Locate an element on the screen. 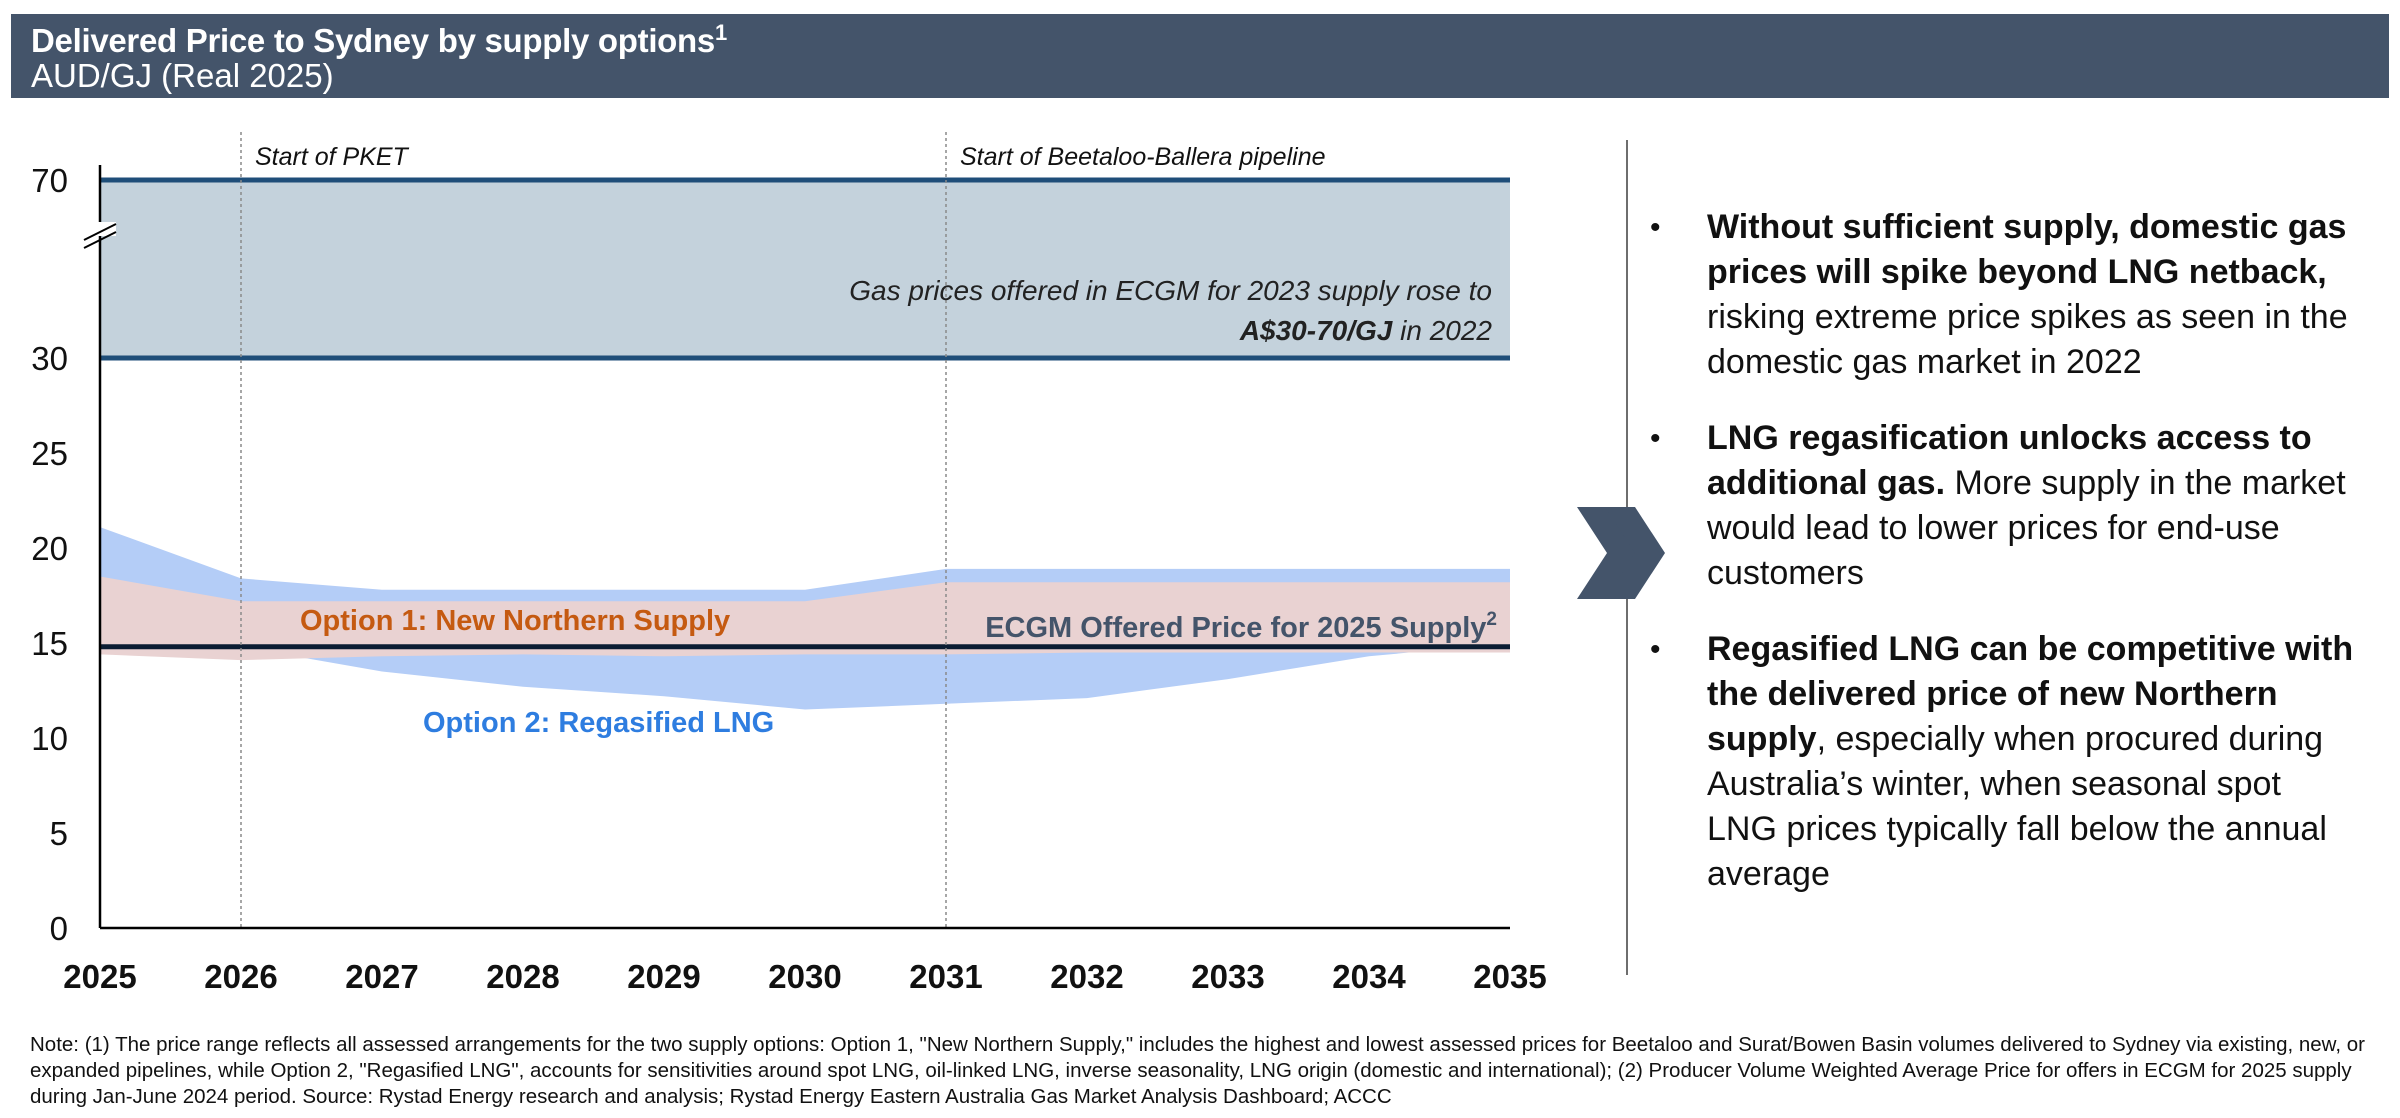  y-tick-label: 30 is located at coordinates (49, 358).